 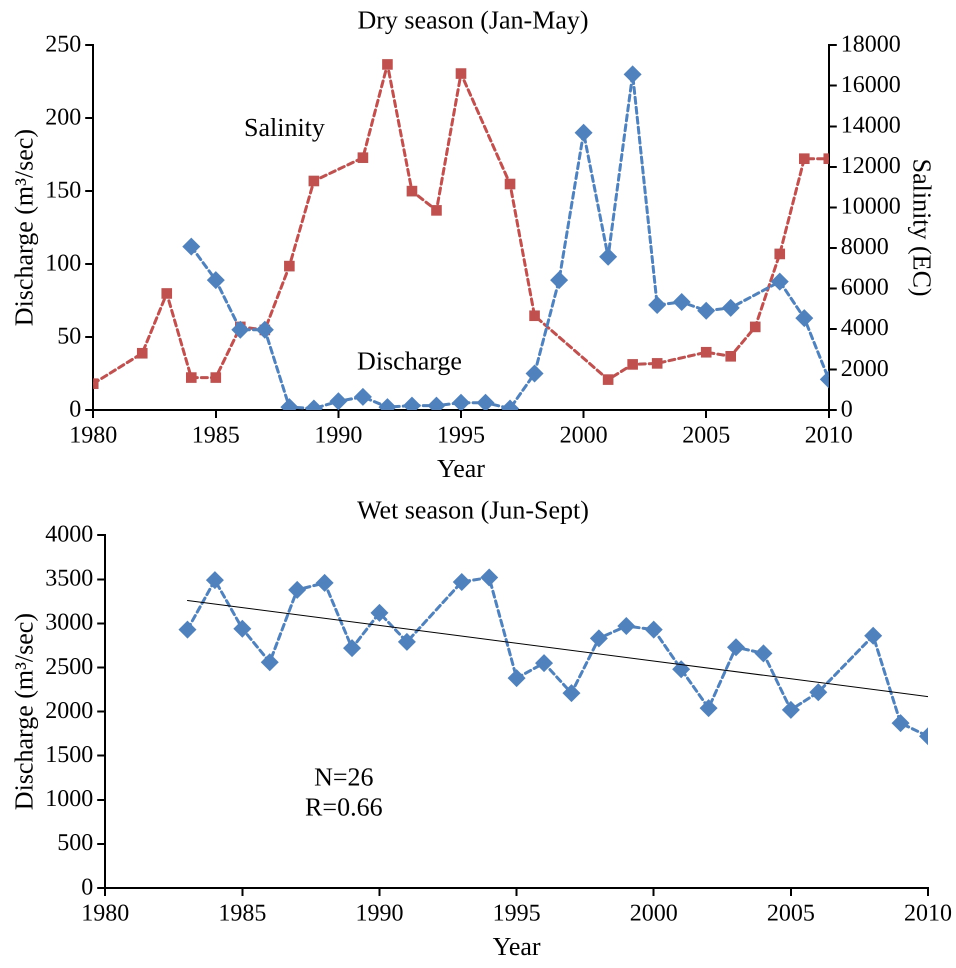 I want to click on chart-title: Dry season (Jan-May), so click(x=473, y=19).